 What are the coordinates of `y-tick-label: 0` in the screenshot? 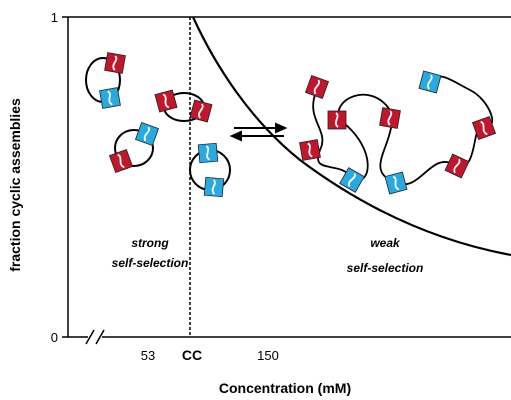 It's located at (54, 337).